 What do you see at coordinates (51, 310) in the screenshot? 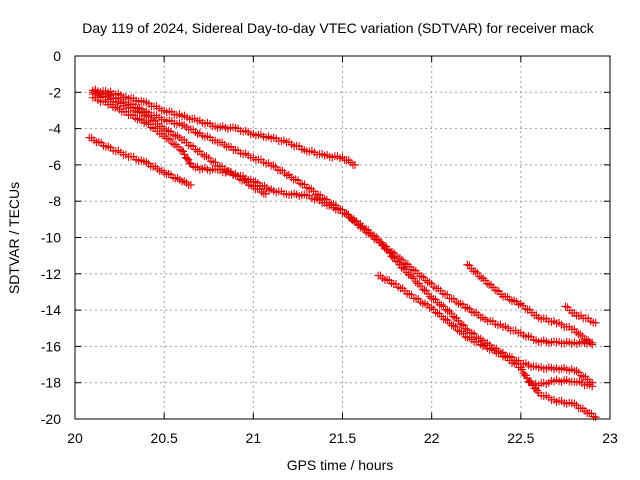
I see `y-tick-label: -14` at bounding box center [51, 310].